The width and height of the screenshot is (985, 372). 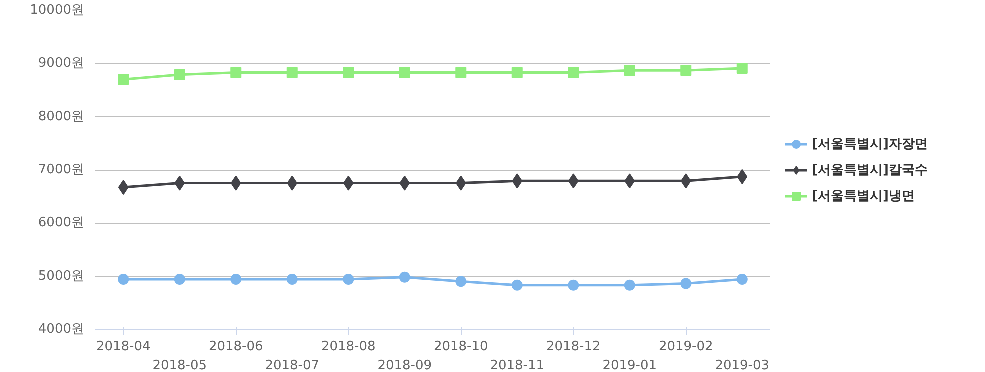 What do you see at coordinates (573, 347) in the screenshot?
I see `x-tick-label: 2018-12` at bounding box center [573, 347].